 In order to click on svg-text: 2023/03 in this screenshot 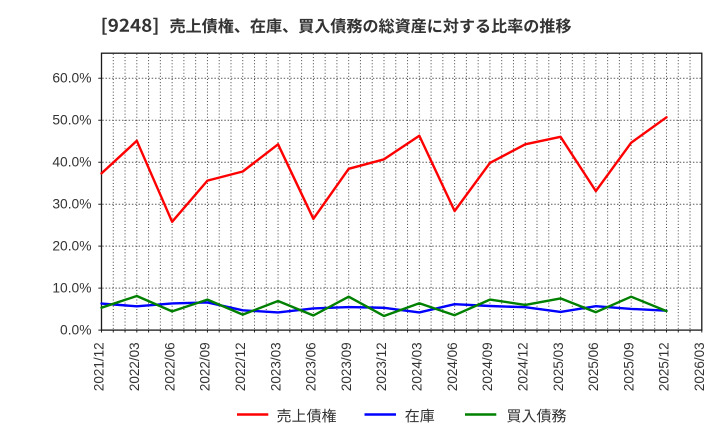, I will do `click(275, 366)`.